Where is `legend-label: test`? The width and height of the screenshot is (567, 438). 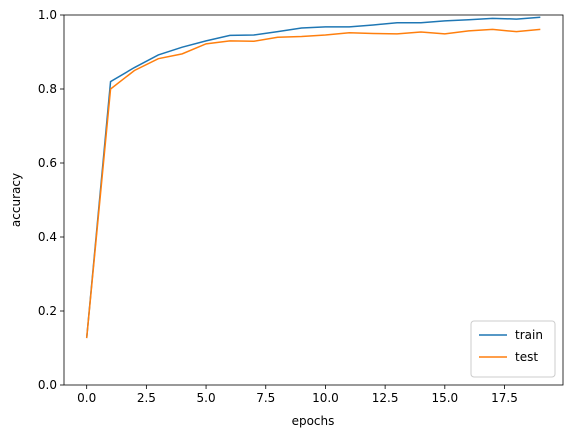 legend-label: test is located at coordinates (526, 357).